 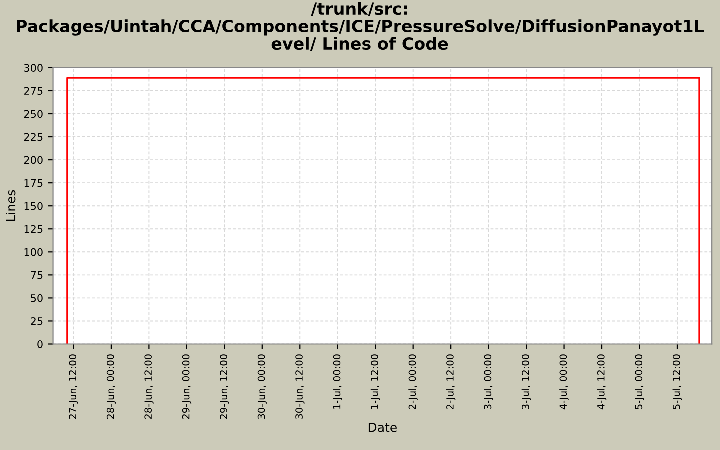 What do you see at coordinates (73, 387) in the screenshot?
I see `x-tick-label: 27-Jun, 12:00` at bounding box center [73, 387].